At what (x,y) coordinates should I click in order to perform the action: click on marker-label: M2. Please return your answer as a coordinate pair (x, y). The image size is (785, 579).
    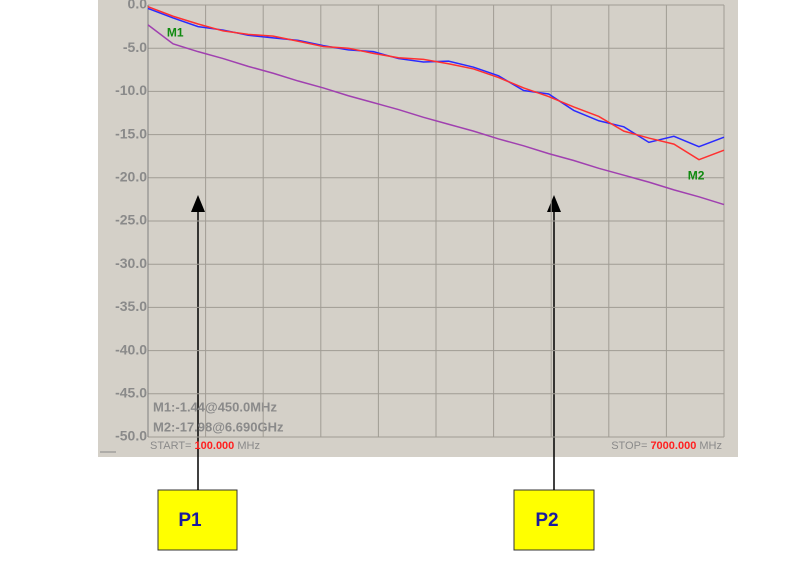
    Looking at the image, I should click on (696, 176).